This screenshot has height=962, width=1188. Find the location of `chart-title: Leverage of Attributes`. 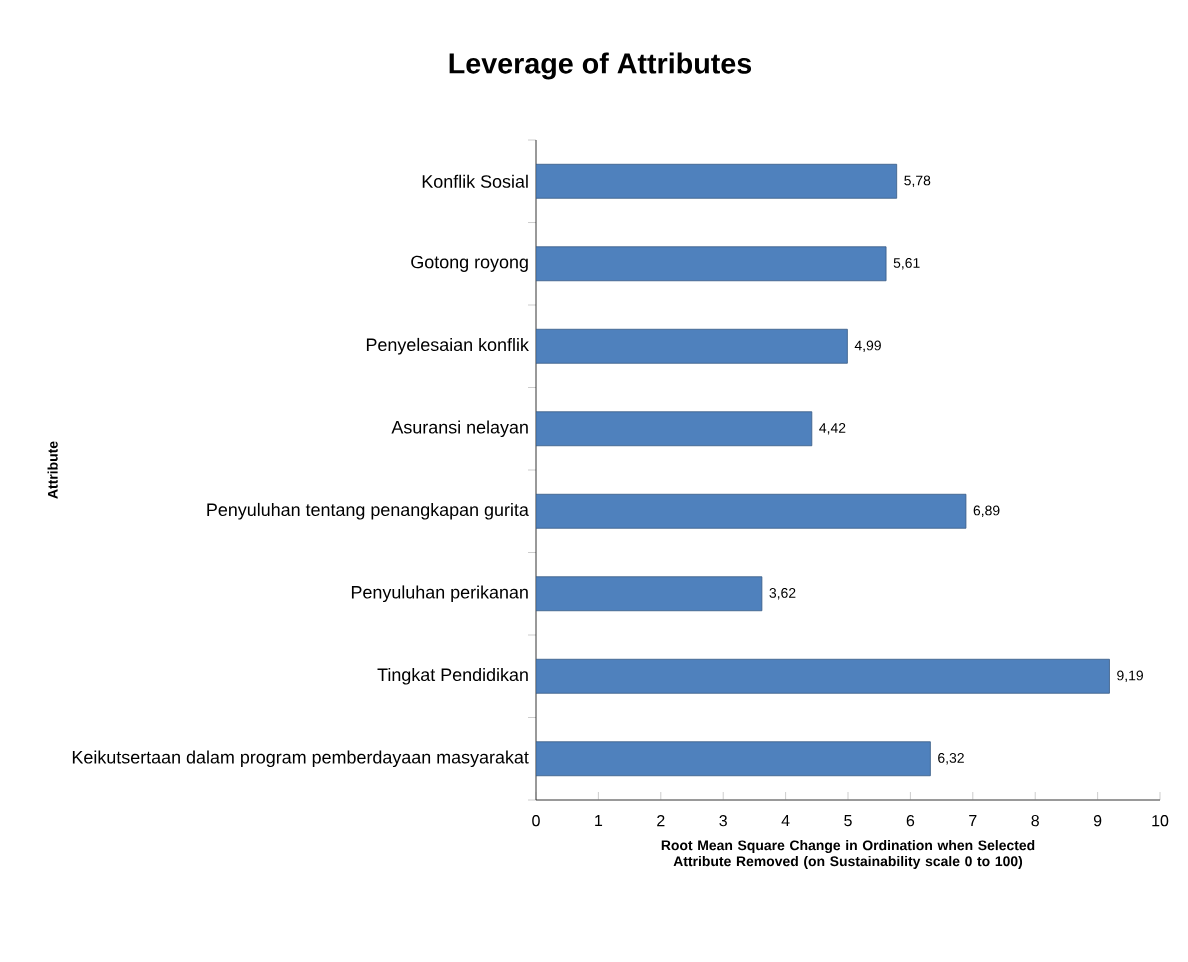

chart-title: Leverage of Attributes is located at coordinates (600, 66).